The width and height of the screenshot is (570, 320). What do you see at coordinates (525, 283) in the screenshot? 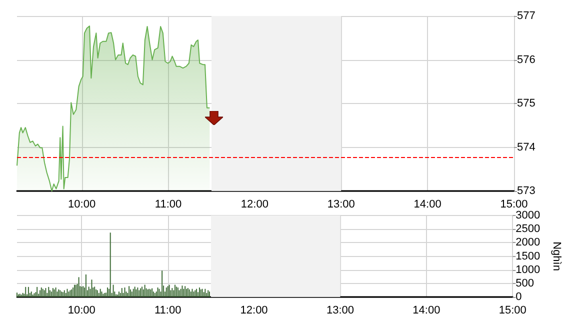
I see `y-tick-label: 500` at bounding box center [525, 283].